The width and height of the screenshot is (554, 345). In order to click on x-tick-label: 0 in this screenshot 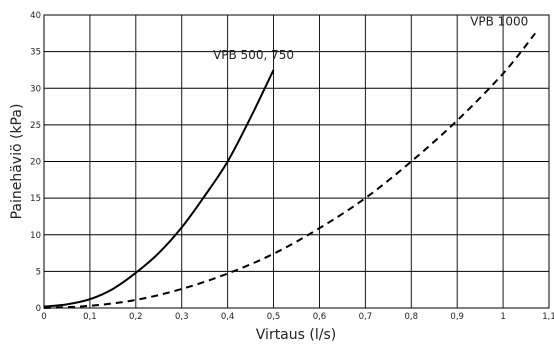, I will do `click(43, 317)`.